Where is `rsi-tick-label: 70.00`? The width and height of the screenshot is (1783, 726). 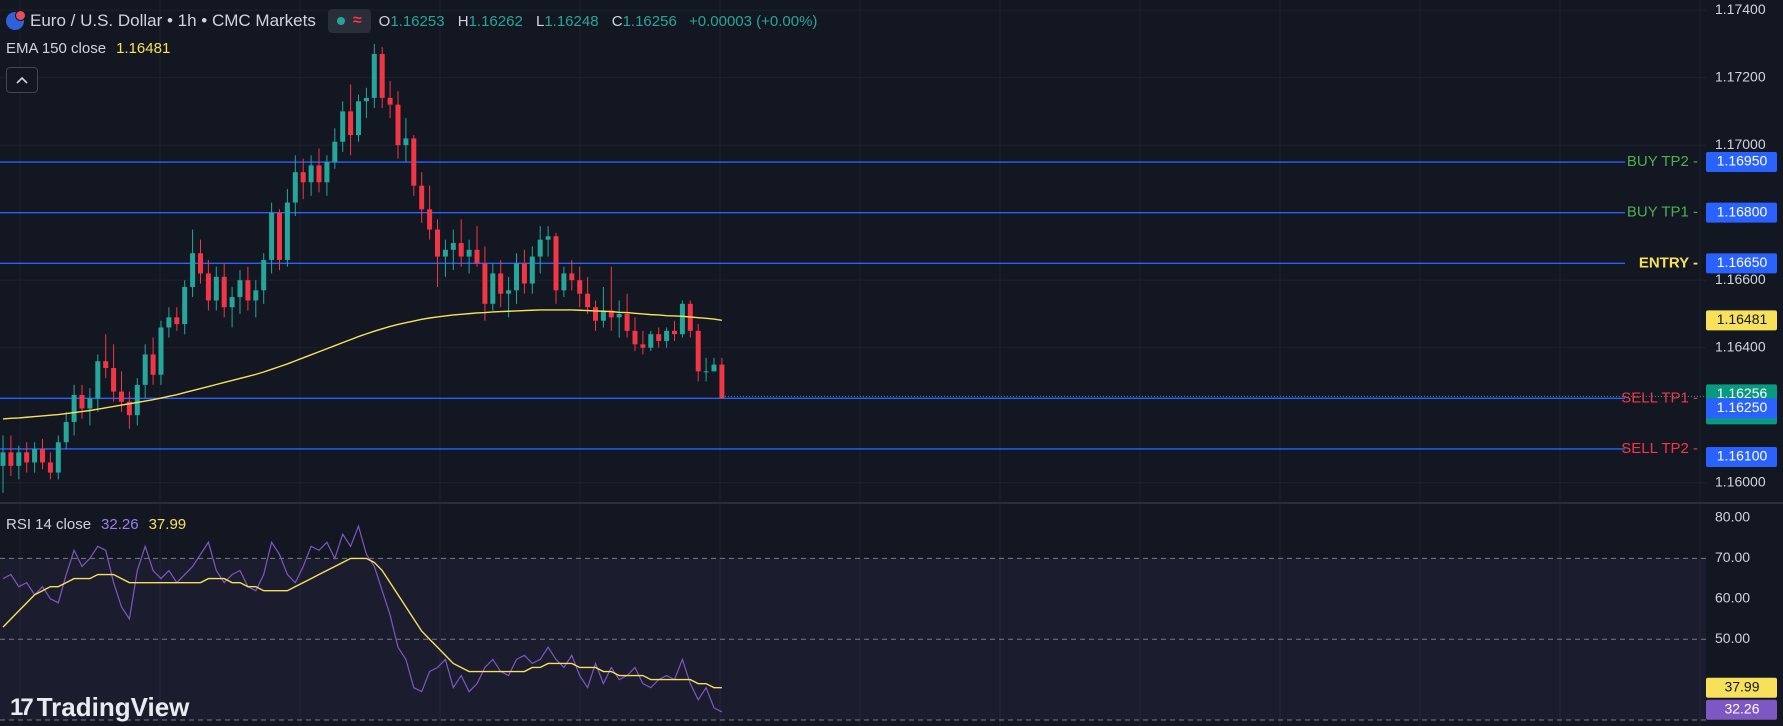
rsi-tick-label: 70.00 is located at coordinates (1732, 557).